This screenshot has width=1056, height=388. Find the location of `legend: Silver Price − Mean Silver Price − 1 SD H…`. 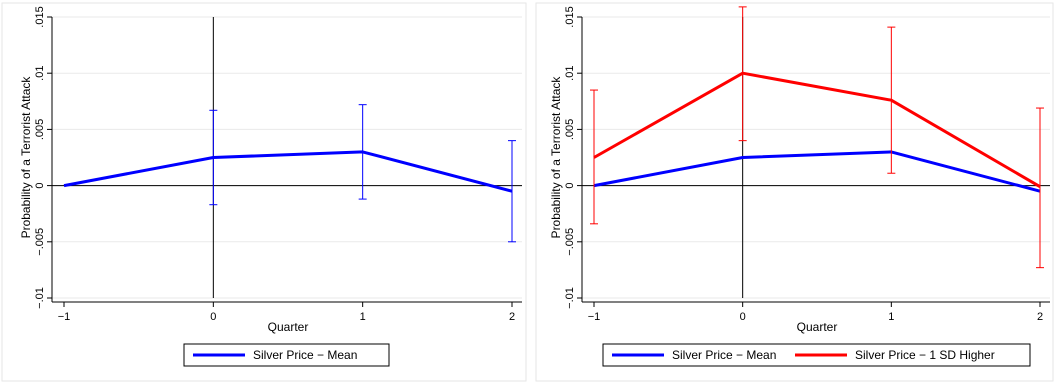

legend: Silver Price − Mean Silver Price − 1 SD H… is located at coordinates (816, 355).